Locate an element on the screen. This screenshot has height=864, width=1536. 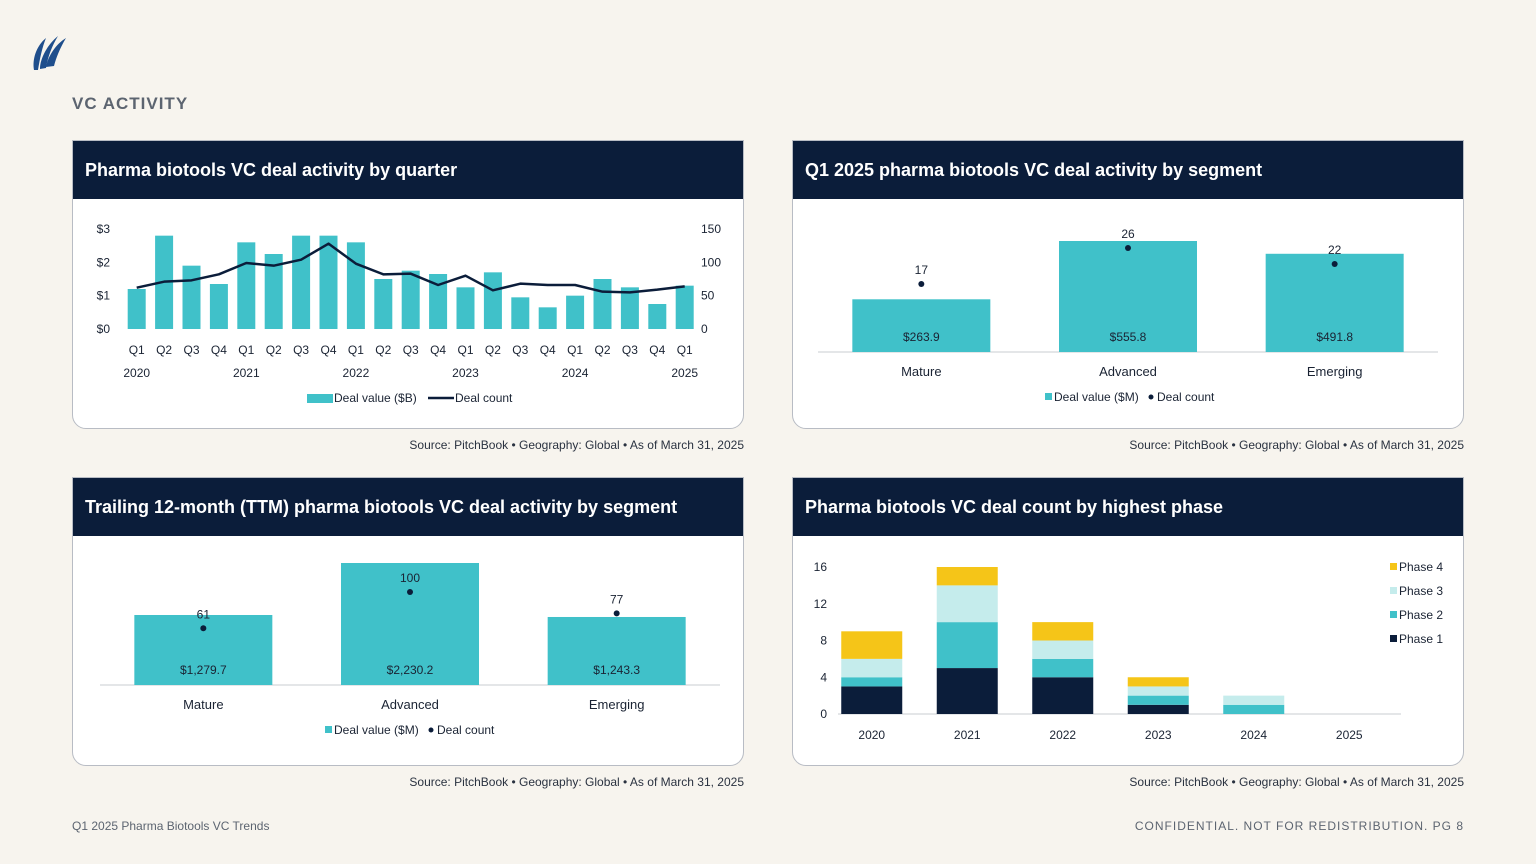
x-tick-label: 2025 is located at coordinates (1349, 735).